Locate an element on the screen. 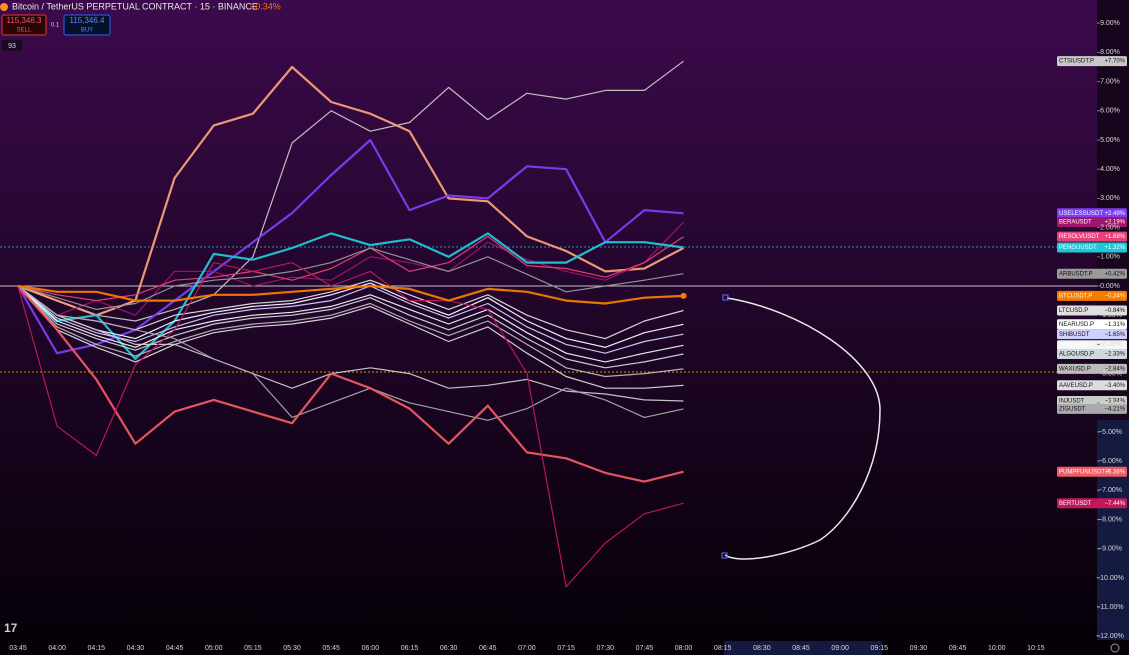  x-tick-label: 06:30 is located at coordinates (449, 648).